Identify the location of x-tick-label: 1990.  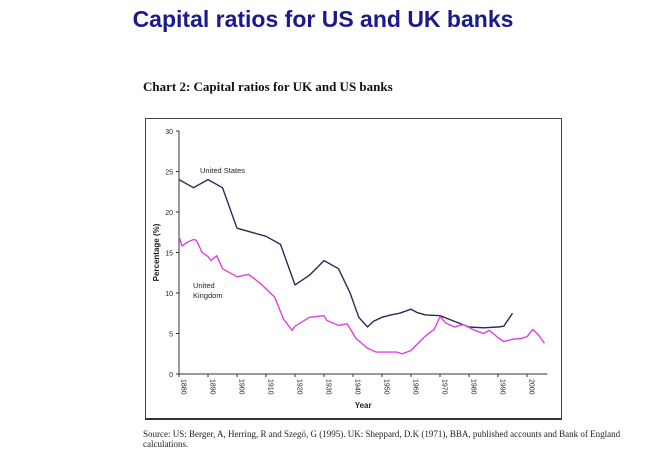
(502, 387).